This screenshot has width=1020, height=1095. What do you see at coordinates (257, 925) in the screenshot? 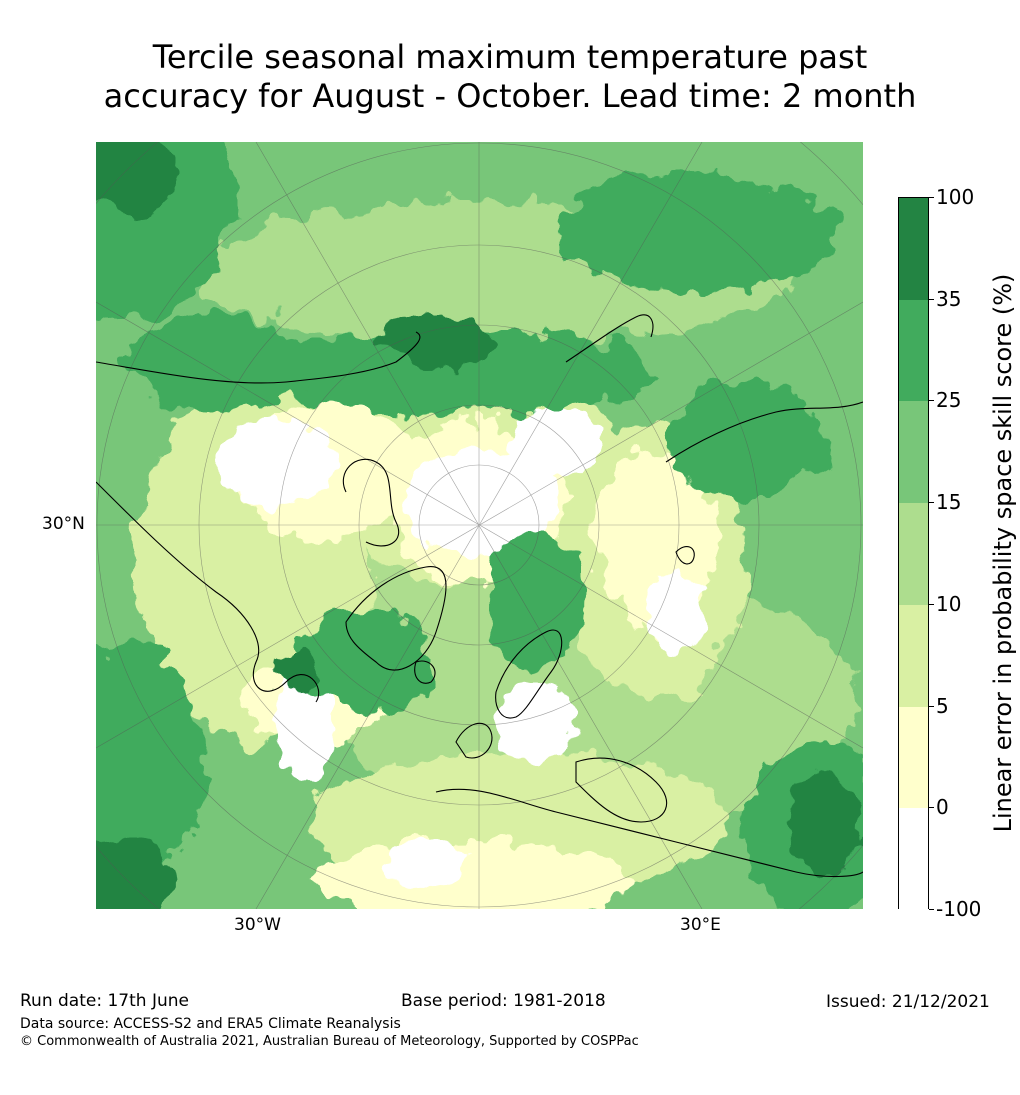
I see `lon-tick-30w: 30°W` at bounding box center [257, 925].